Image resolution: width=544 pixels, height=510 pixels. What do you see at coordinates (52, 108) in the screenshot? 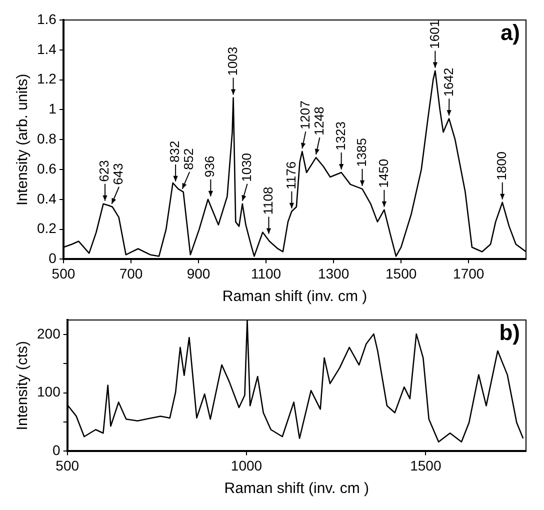
I see `y-tick-label: 1` at bounding box center [52, 108].